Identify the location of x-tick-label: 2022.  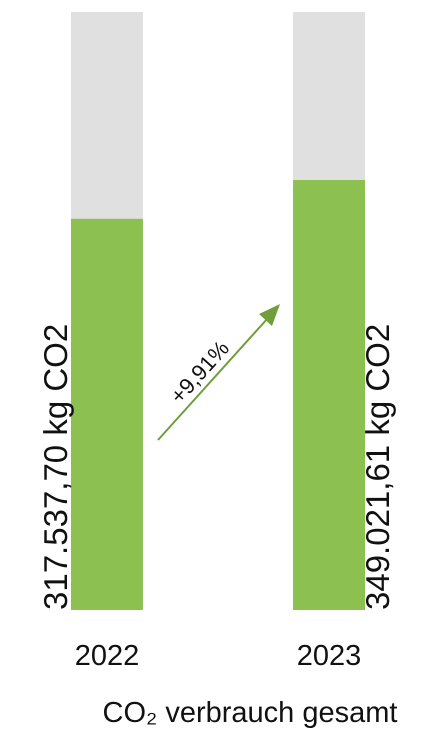
(107, 656).